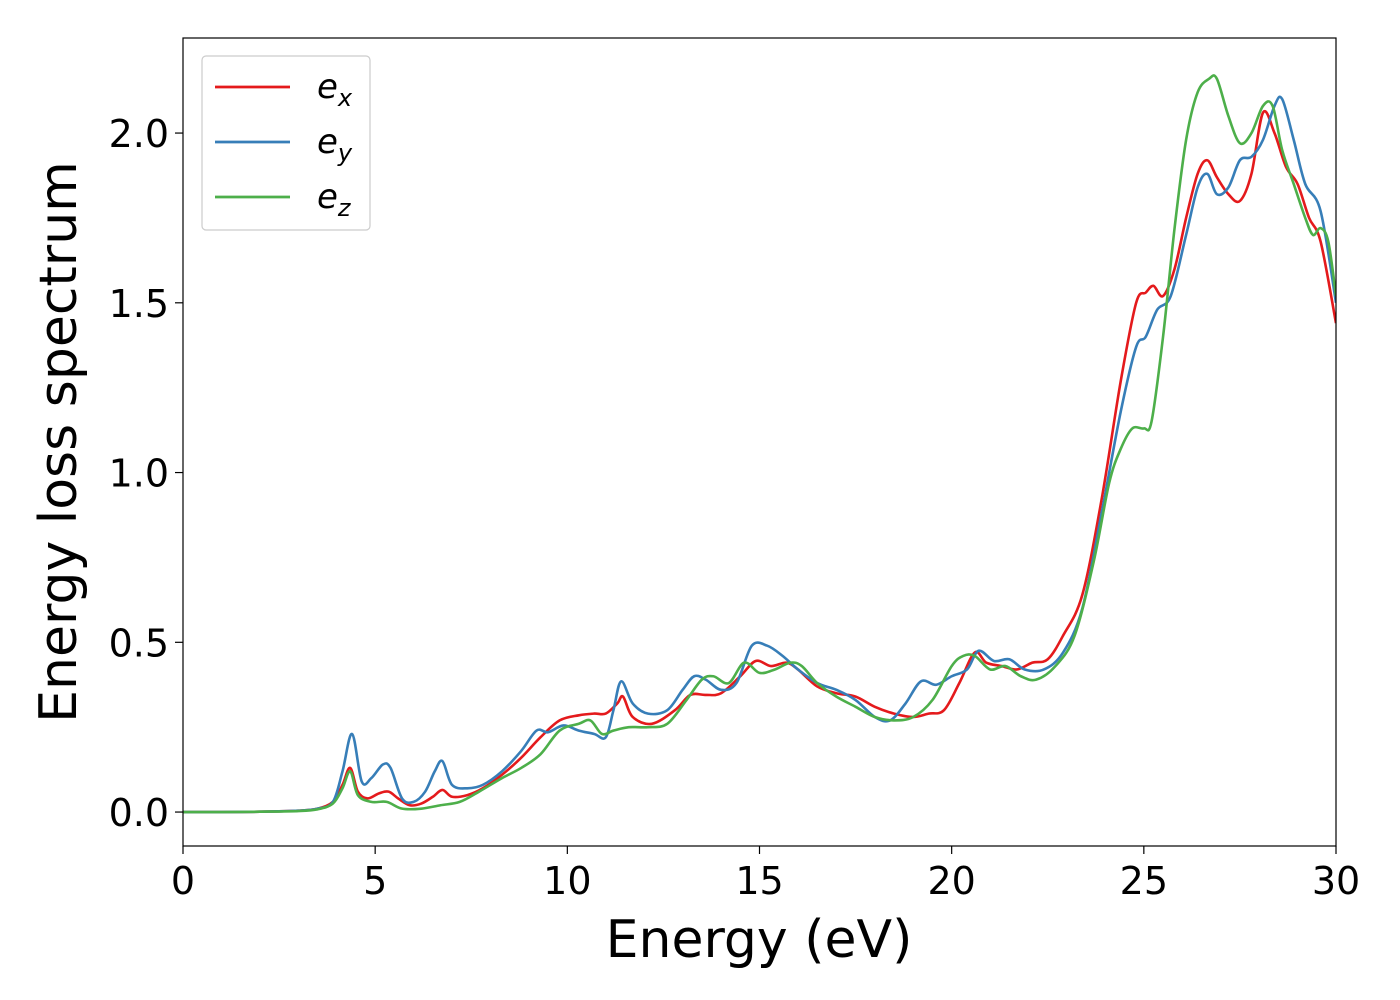  What do you see at coordinates (139, 134) in the screenshot?
I see `y-tick-label: 2.0` at bounding box center [139, 134].